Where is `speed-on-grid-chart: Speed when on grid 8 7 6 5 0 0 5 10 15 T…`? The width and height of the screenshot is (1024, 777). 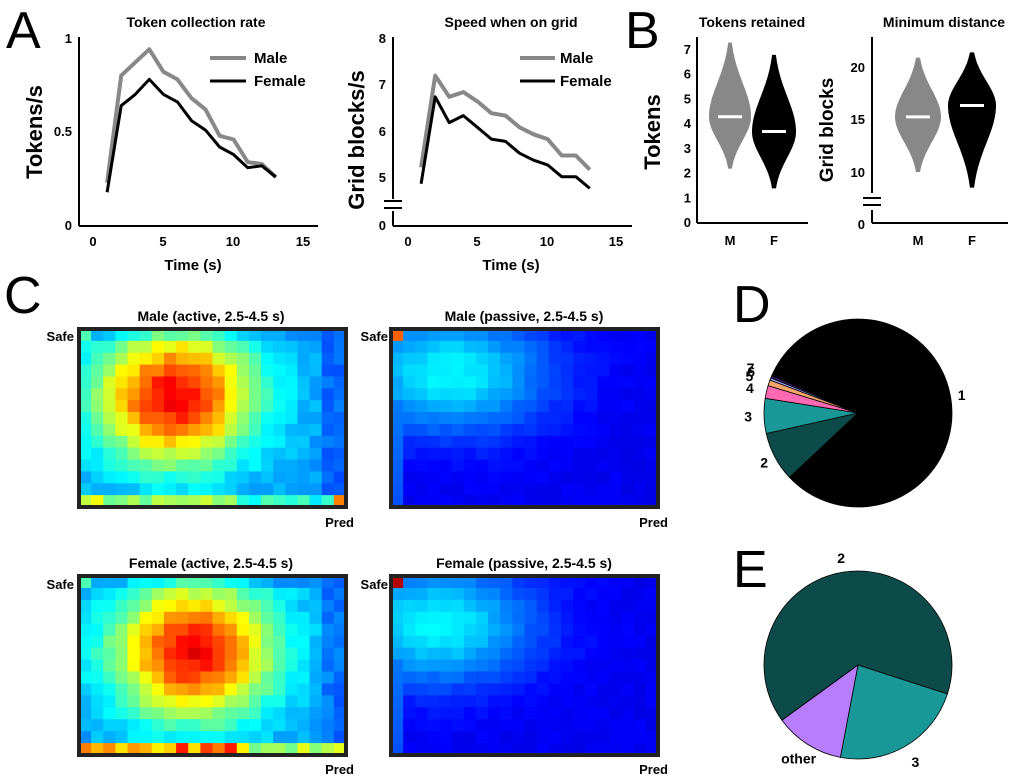
speed-on-grid-chart: Speed when on grid 8 7 6 5 0 0 5 10 15 T… is located at coordinates (488, 144).